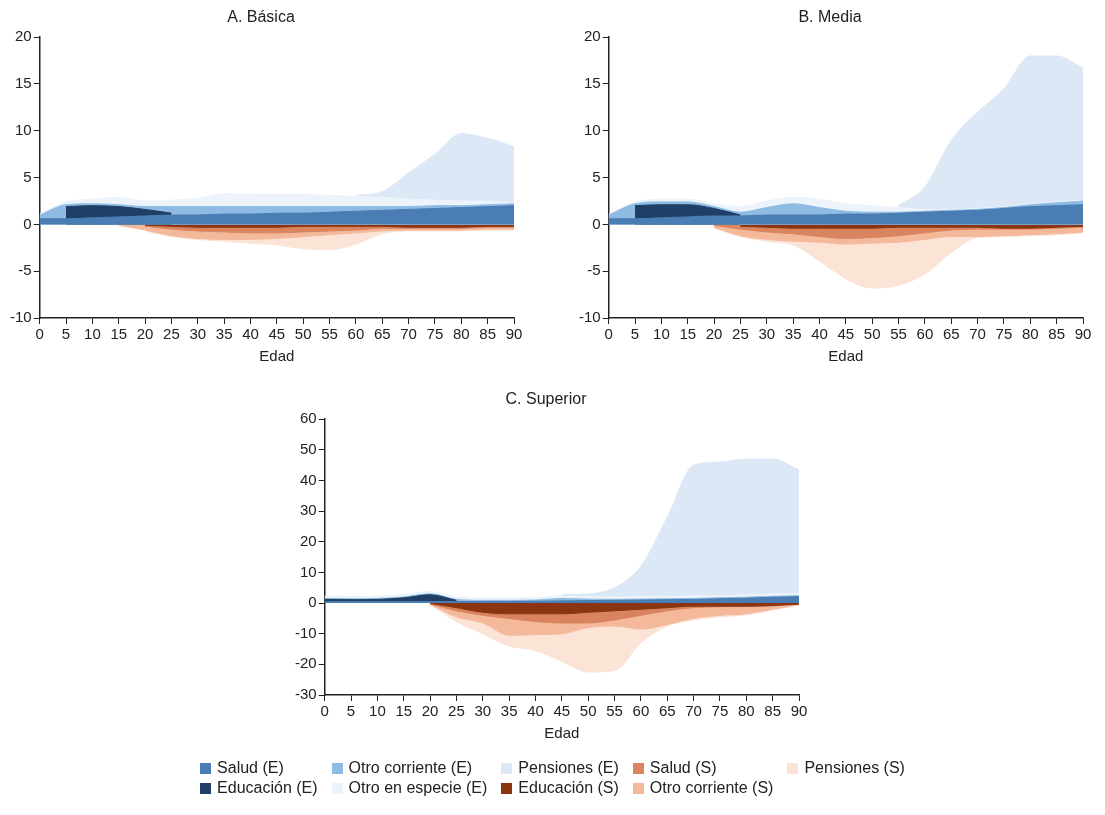 This screenshot has width=1105, height=815. Describe the element at coordinates (568, 788) in the screenshot. I see `legend-label: Educación (S)` at that location.